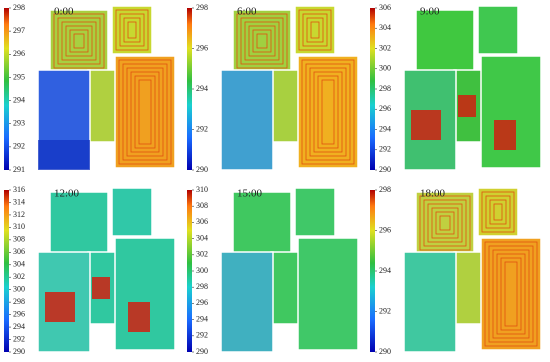 The image size is (550, 362). Describe the element at coordinates (250, 194) in the screenshot. I see `time-label: 15:00` at that location.